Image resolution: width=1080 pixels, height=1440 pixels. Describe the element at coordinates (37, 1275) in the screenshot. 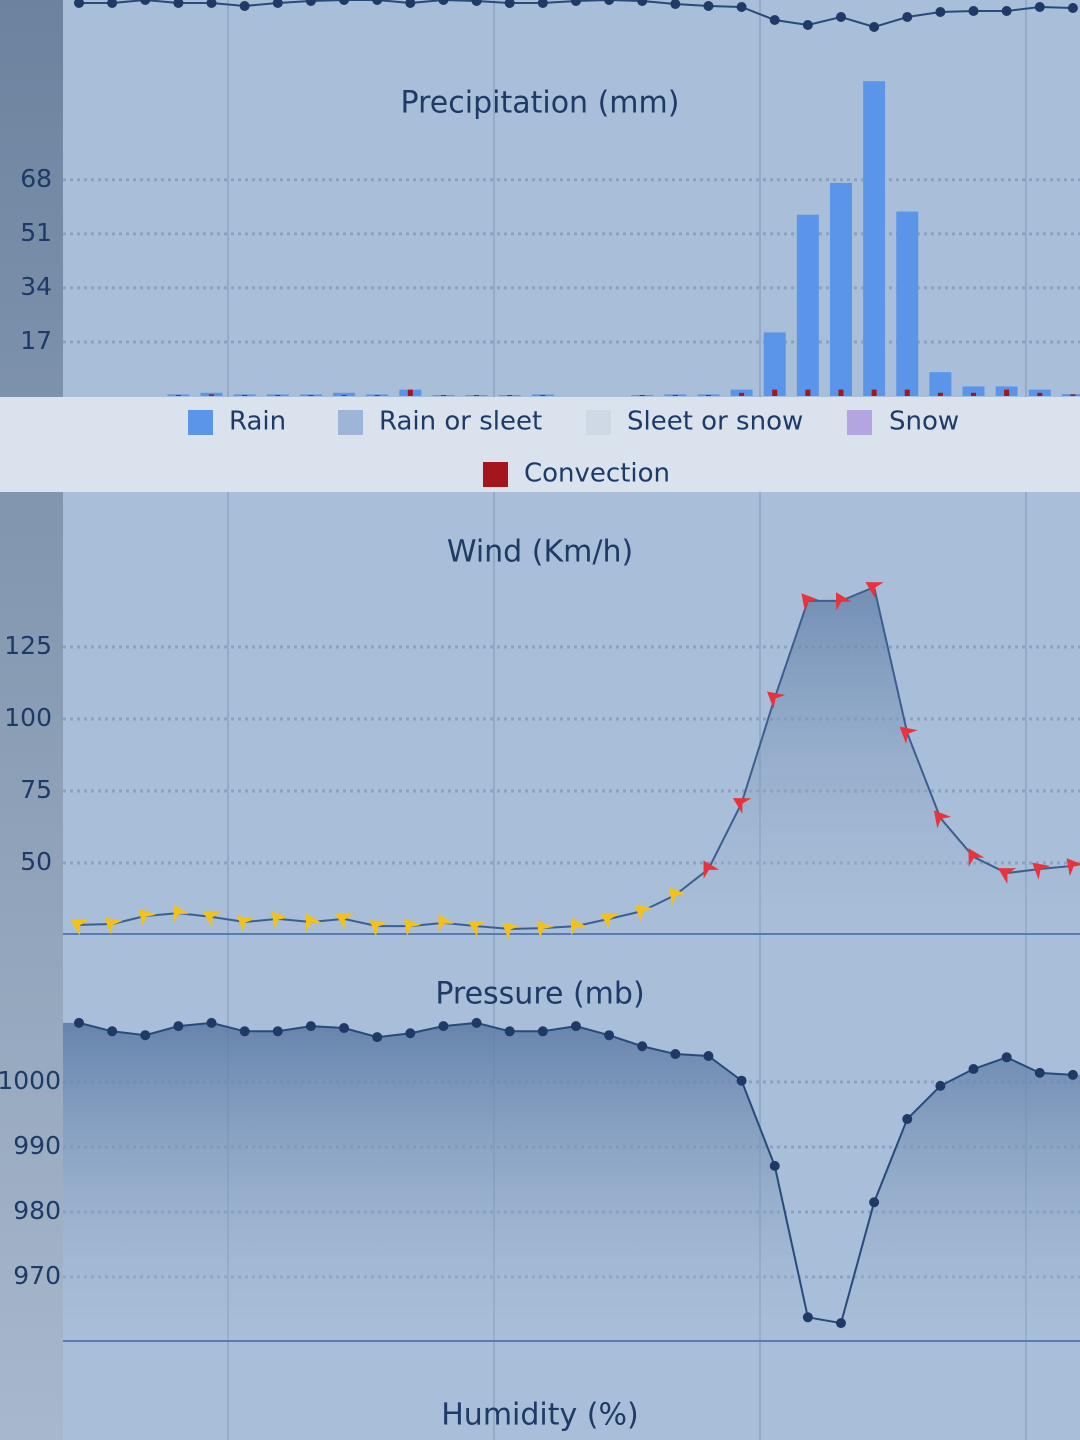

I see `y-tick-label: 970` at that location.